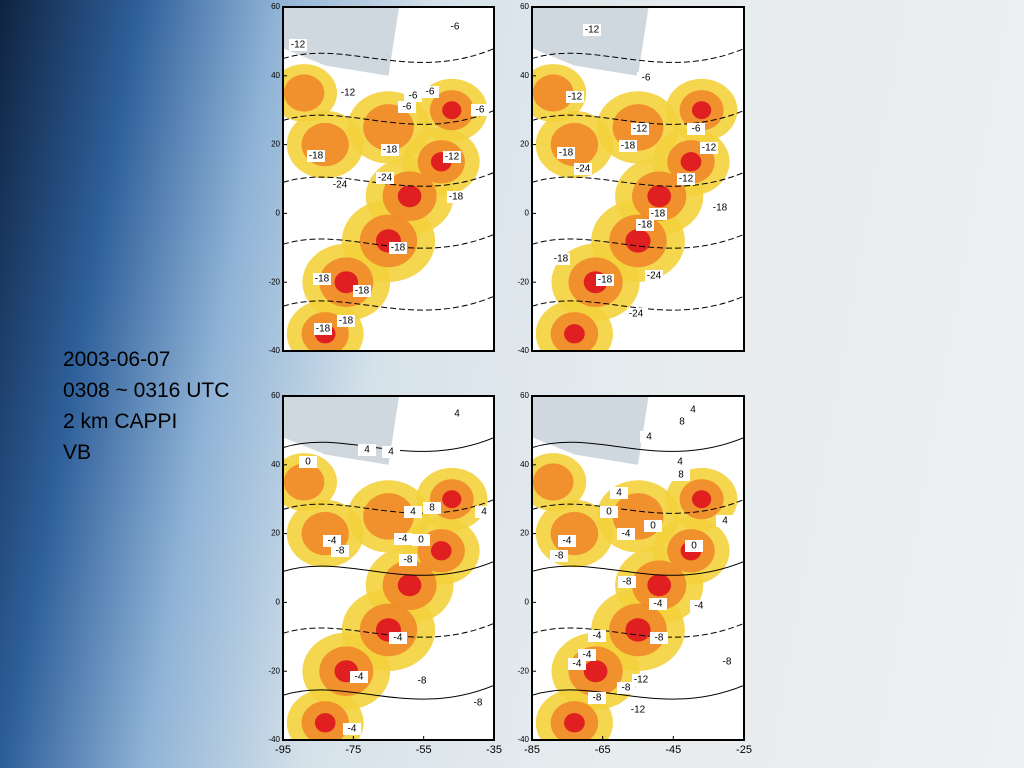  Describe the element at coordinates (603, 750) in the screenshot. I see `x-tick-label: -65` at that location.